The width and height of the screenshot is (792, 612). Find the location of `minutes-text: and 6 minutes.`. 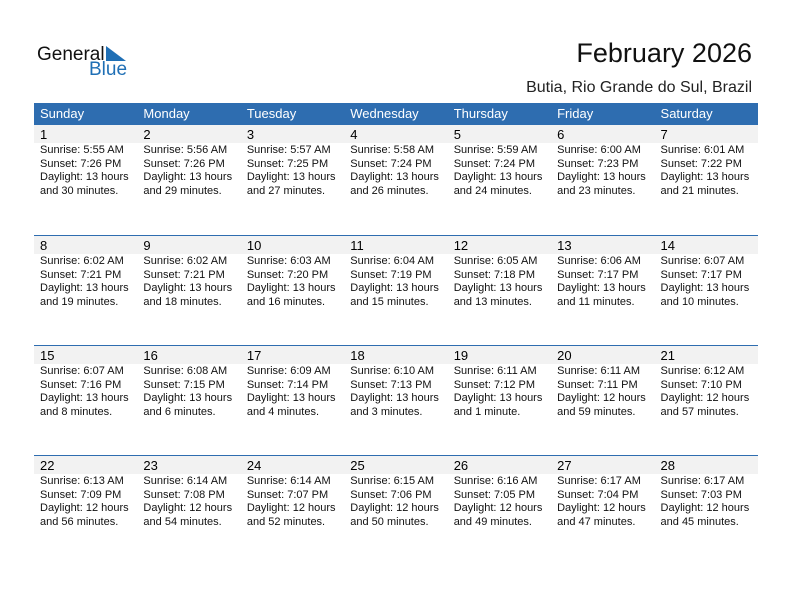

minutes-text: and 6 minutes. is located at coordinates (179, 411).